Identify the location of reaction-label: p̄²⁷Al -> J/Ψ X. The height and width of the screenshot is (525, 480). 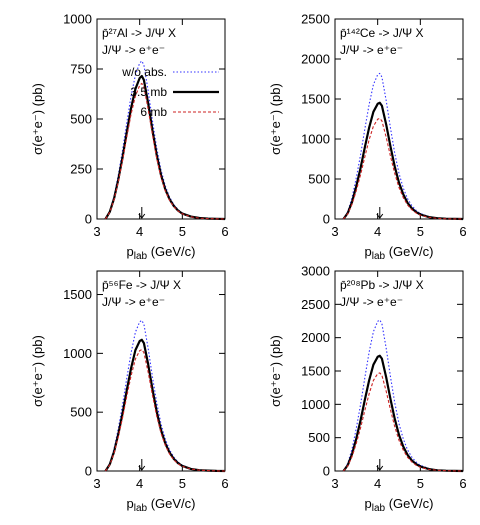
(139, 33).